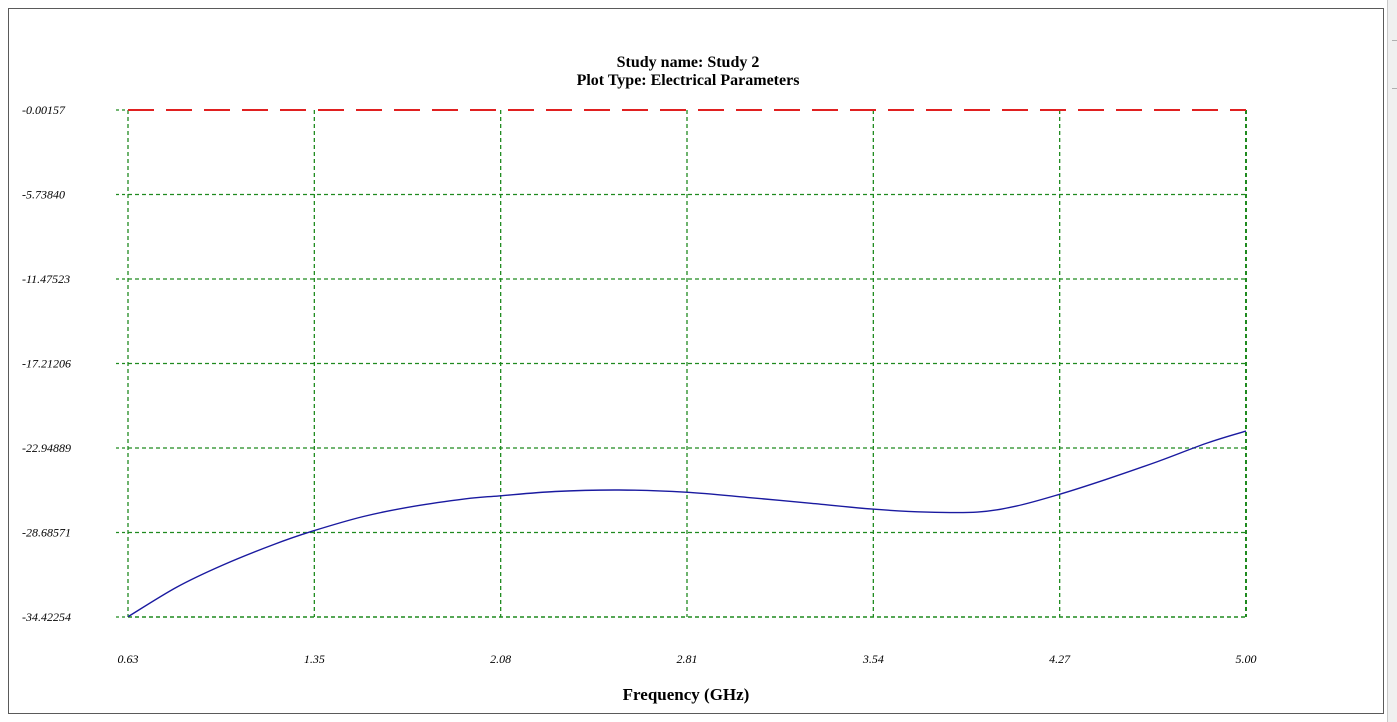 The height and width of the screenshot is (722, 1397). Describe the element at coordinates (46, 617) in the screenshot. I see `y-tick-label: -34.42254` at that location.